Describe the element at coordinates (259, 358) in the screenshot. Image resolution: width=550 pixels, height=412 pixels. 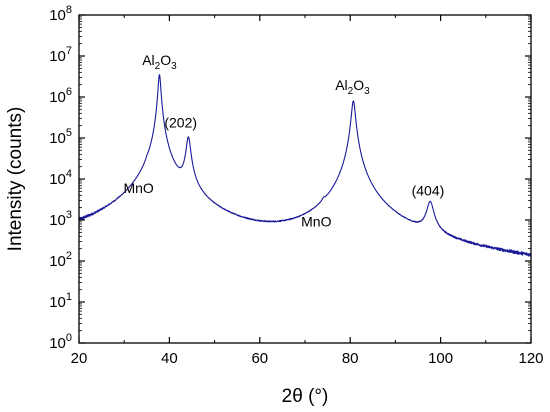
I see `x-tick-label: 60` at that location.